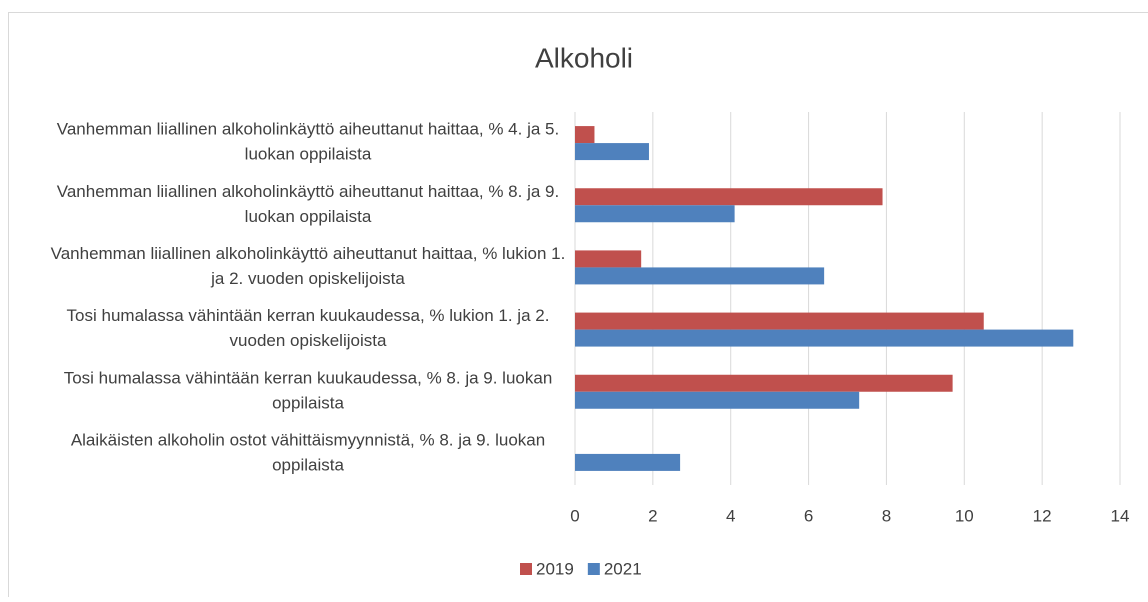 The image size is (1148, 602). What do you see at coordinates (964, 515) in the screenshot?
I see `x-tick-label: 10` at bounding box center [964, 515].